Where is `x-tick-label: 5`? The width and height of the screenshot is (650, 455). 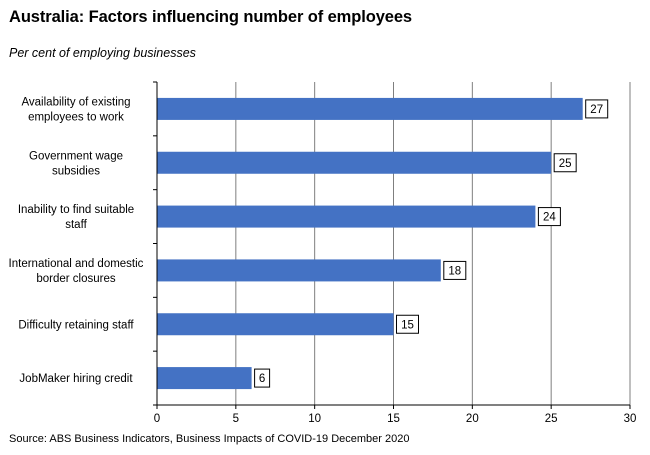 x-tick-label: 5 is located at coordinates (236, 419).